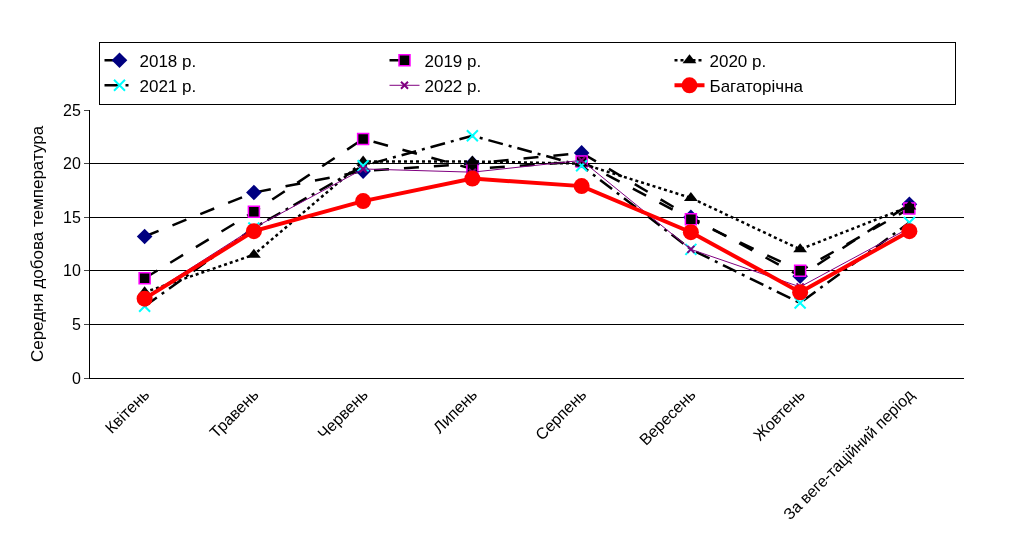  Describe the element at coordinates (453, 86) in the screenshot. I see `legend-label: 2022 р.` at that location.